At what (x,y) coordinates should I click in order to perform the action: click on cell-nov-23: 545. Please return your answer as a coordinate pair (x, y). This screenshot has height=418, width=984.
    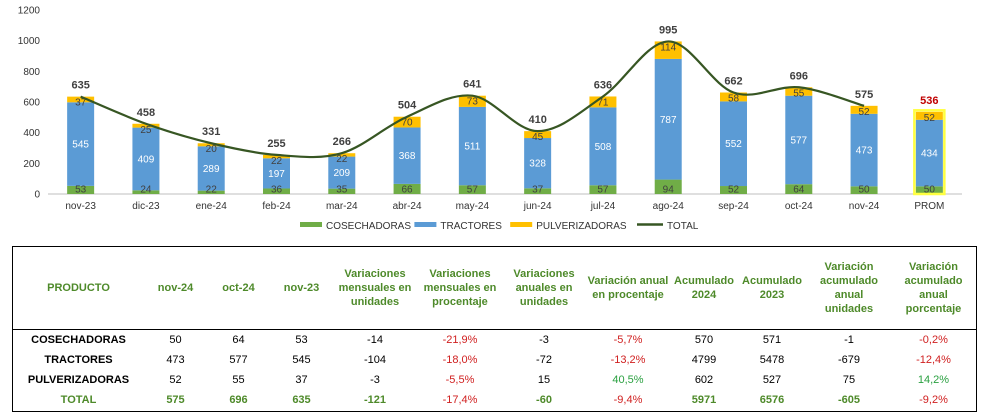
    Looking at the image, I should click on (301, 360).